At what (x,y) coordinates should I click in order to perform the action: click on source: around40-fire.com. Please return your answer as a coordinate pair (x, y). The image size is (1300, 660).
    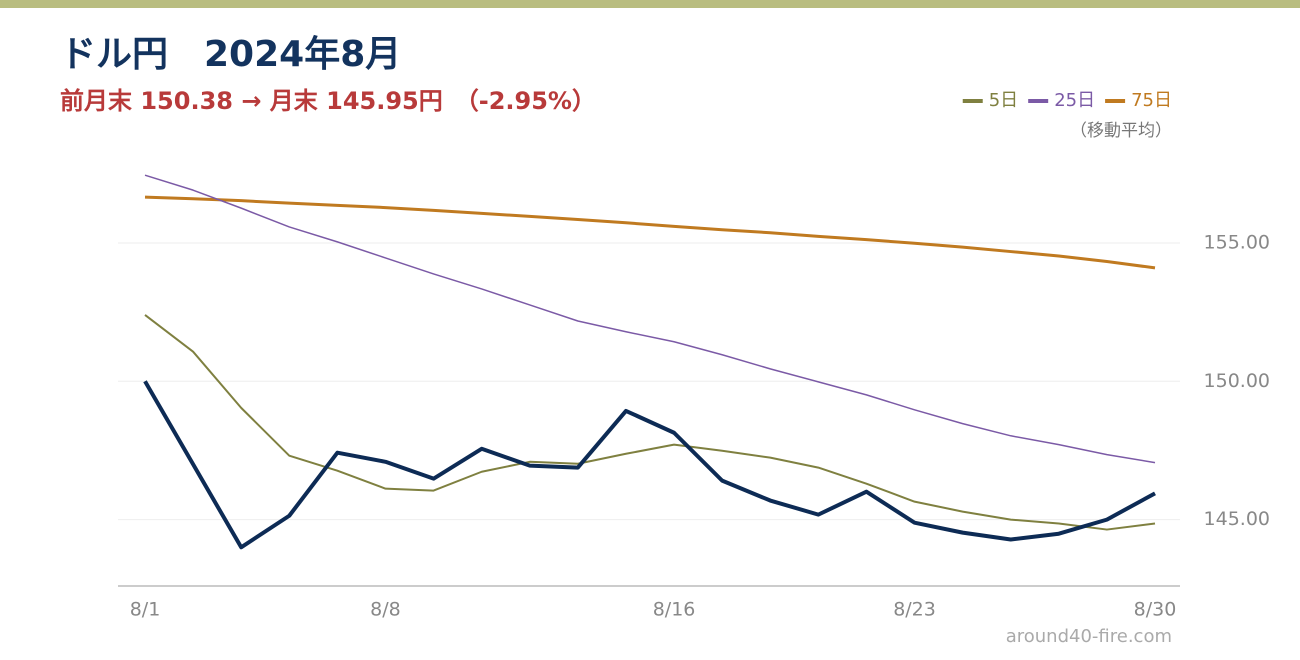
    Looking at the image, I should click on (1089, 636).